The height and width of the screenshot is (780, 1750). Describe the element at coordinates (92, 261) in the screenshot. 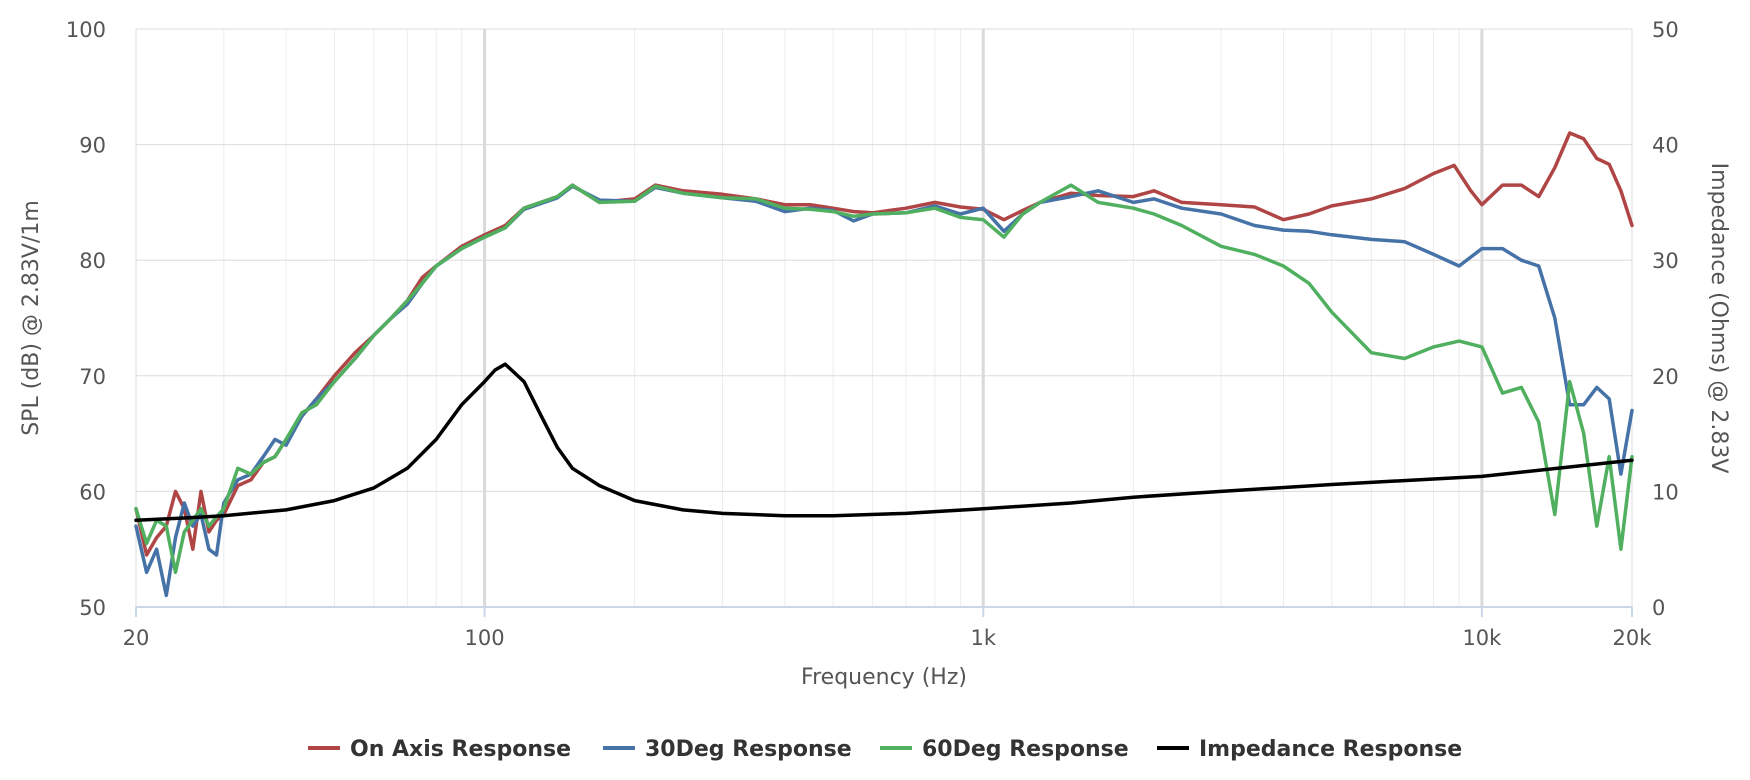

I see `y-tick-label: 80` at that location.